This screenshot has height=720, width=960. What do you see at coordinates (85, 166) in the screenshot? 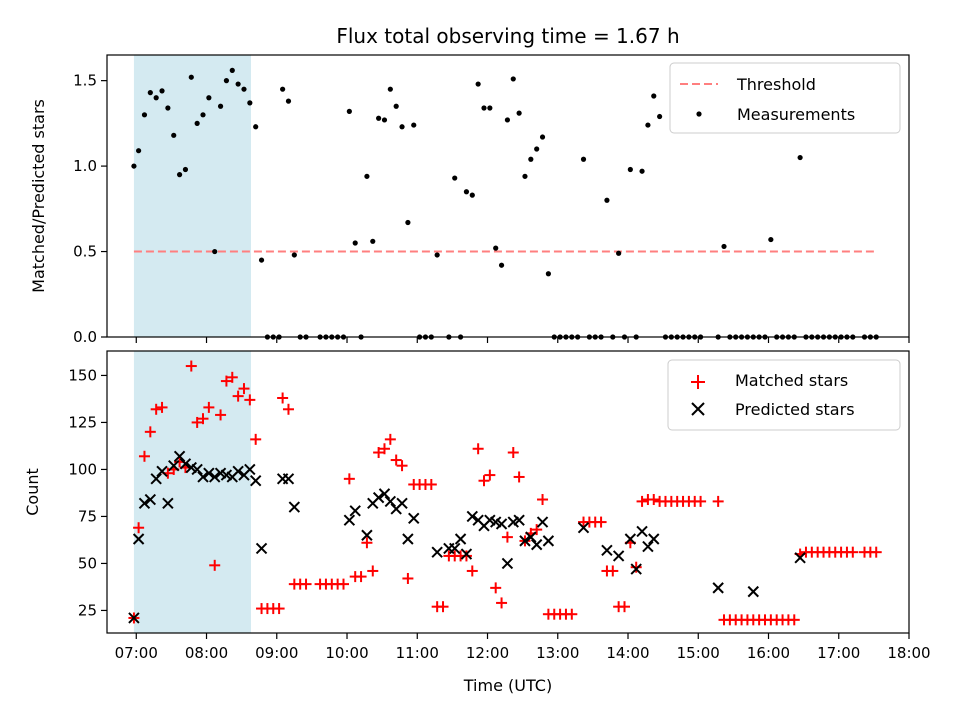
I see `top-y-tick-label: 1.0` at bounding box center [85, 166].